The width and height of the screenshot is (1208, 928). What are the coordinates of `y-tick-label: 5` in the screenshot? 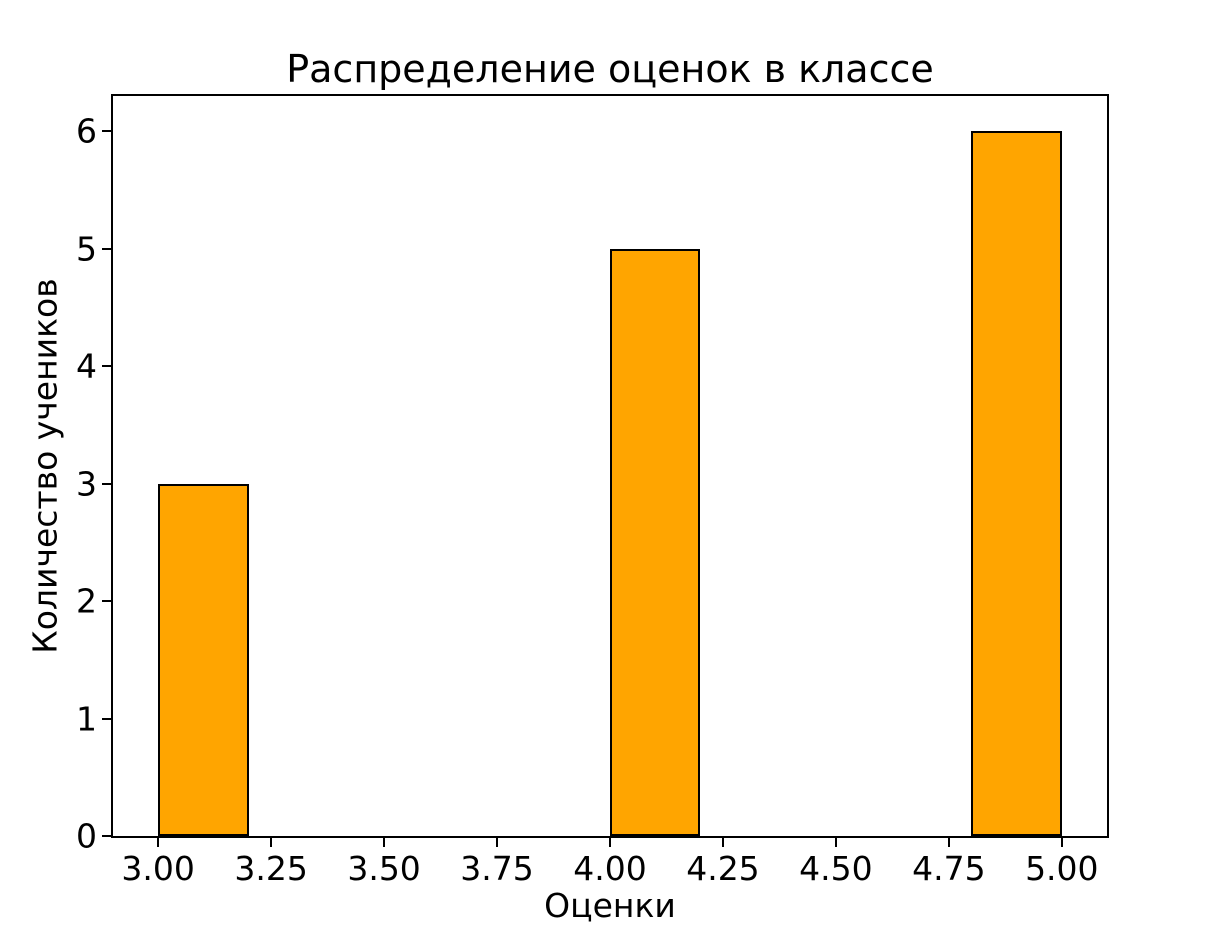 It's located at (86, 249).